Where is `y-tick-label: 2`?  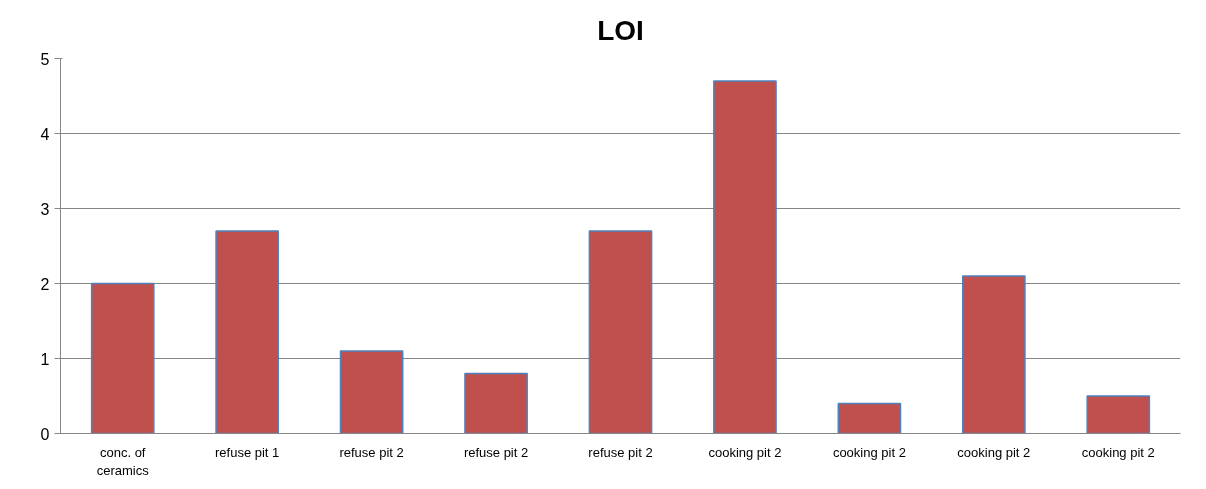 y-tick-label: 2 is located at coordinates (45, 284).